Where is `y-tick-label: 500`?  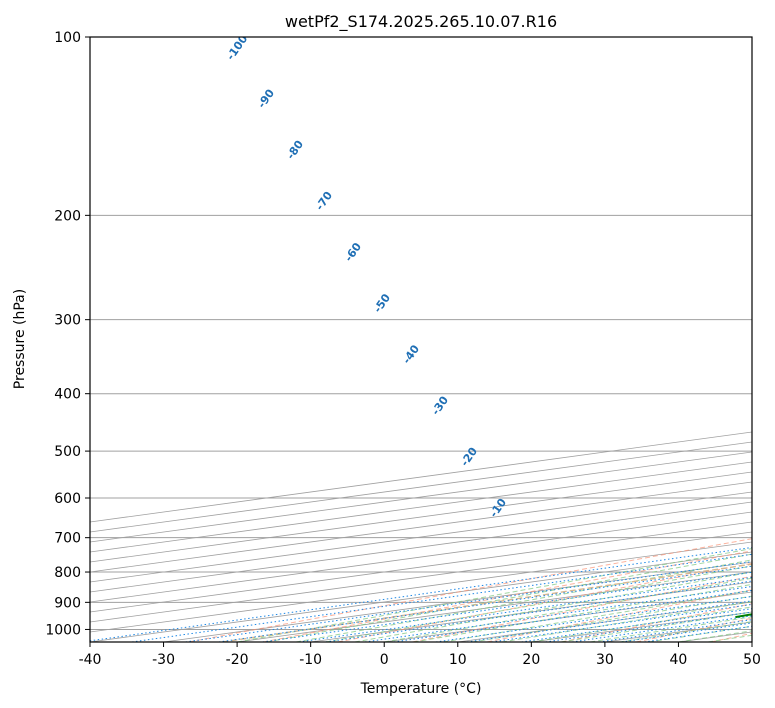
y-tick-label: 500 is located at coordinates (67, 452).